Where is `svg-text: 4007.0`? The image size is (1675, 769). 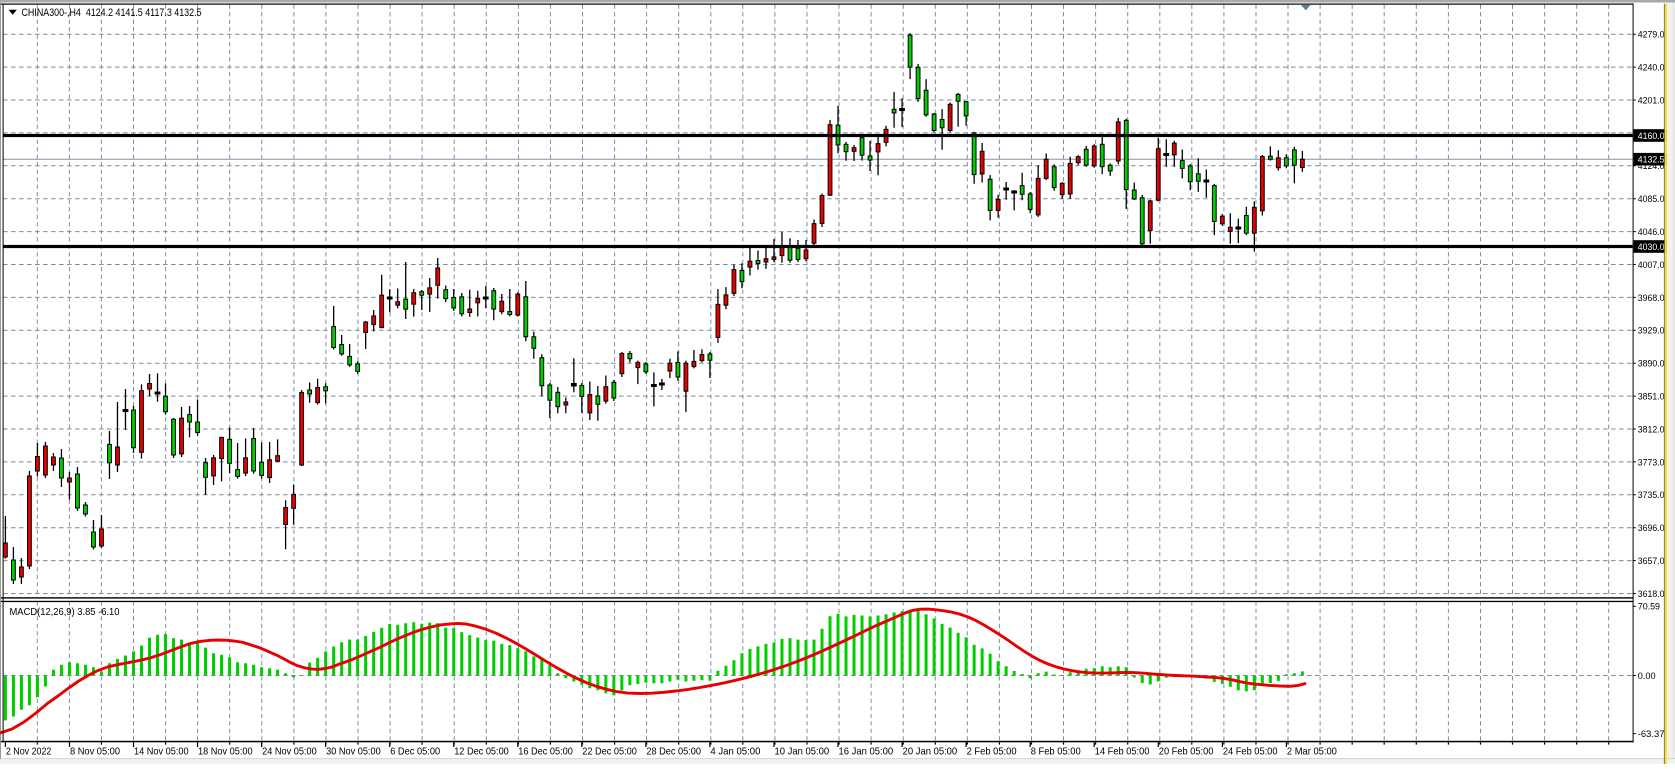
svg-text: 4007.0 is located at coordinates (1651, 265).